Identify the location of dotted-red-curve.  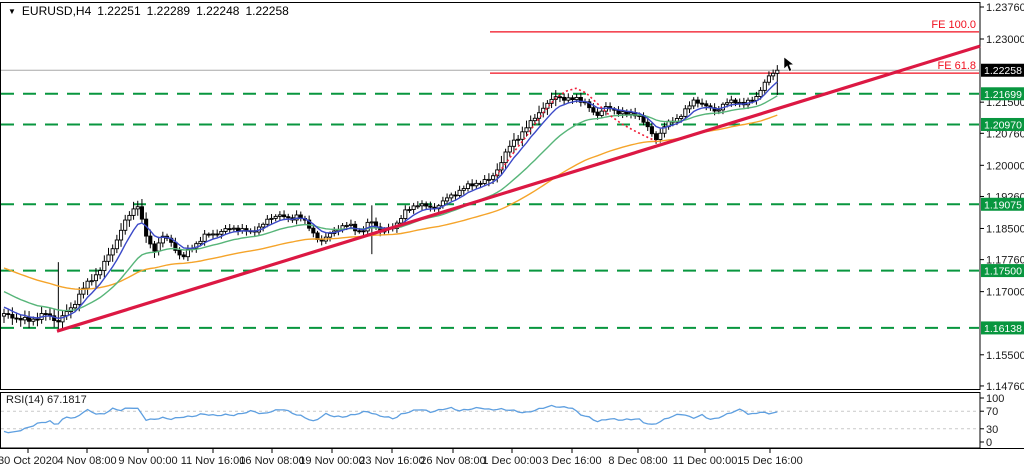
(576, 132).